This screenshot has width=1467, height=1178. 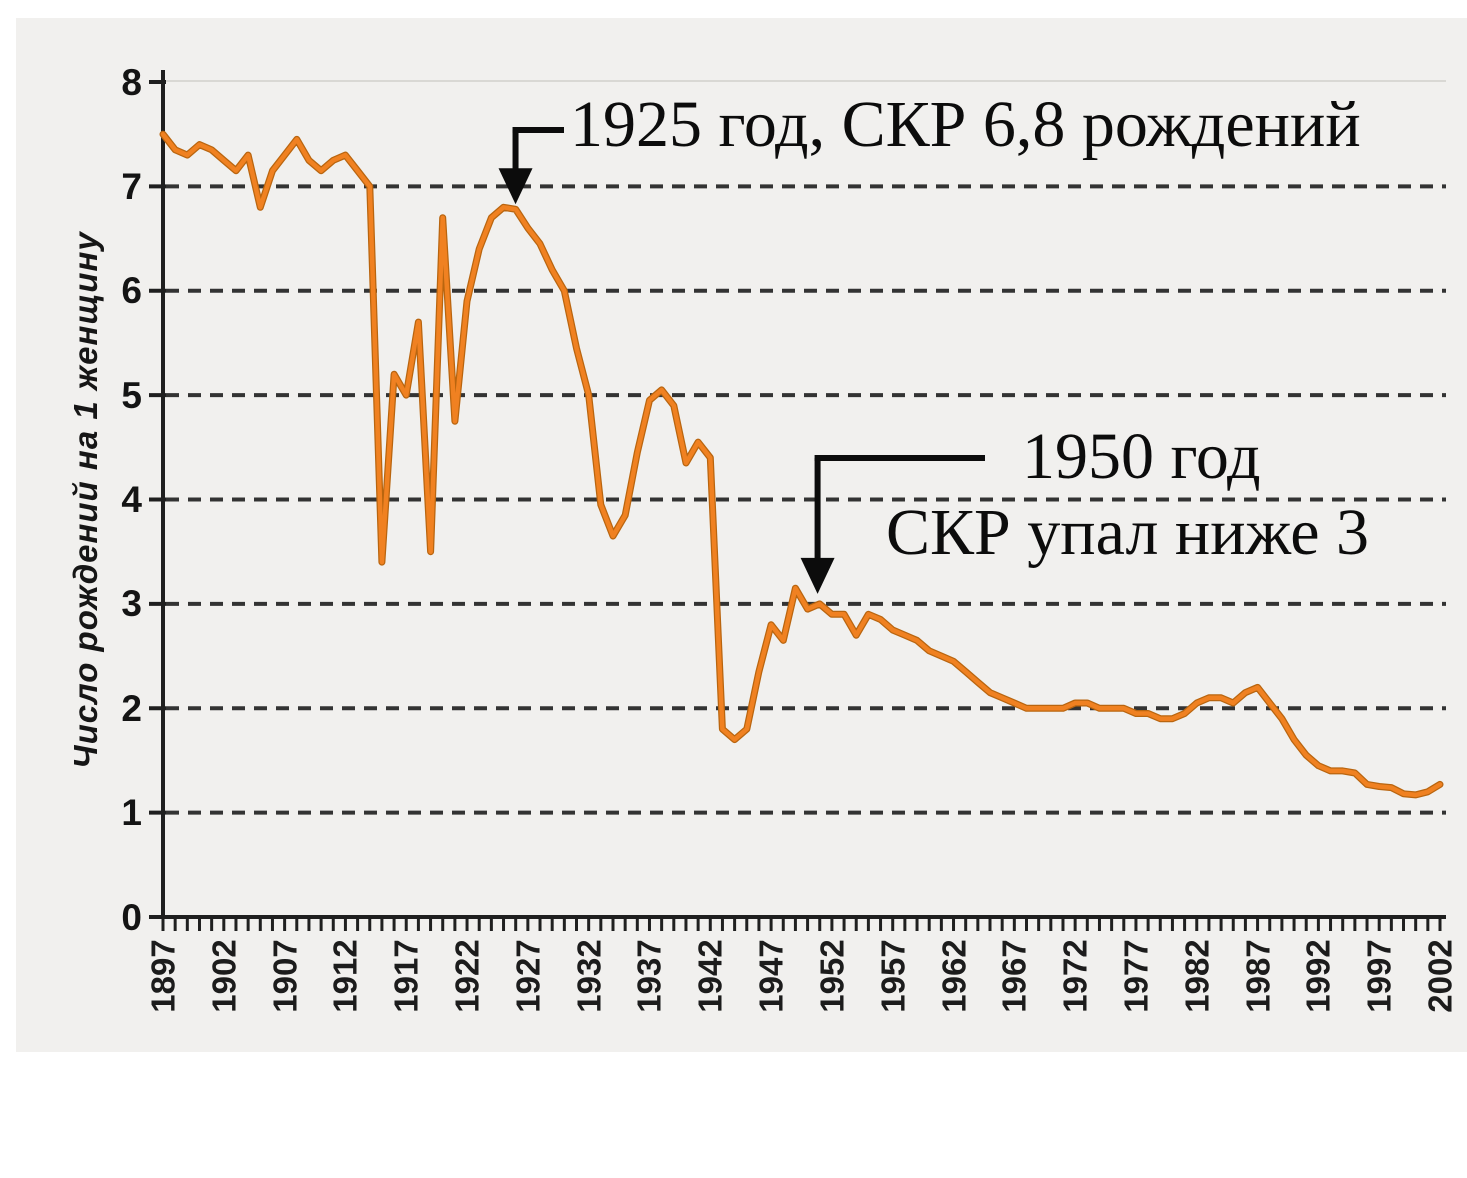 What do you see at coordinates (467, 976) in the screenshot?
I see `x-tick-label: 1922` at bounding box center [467, 976].